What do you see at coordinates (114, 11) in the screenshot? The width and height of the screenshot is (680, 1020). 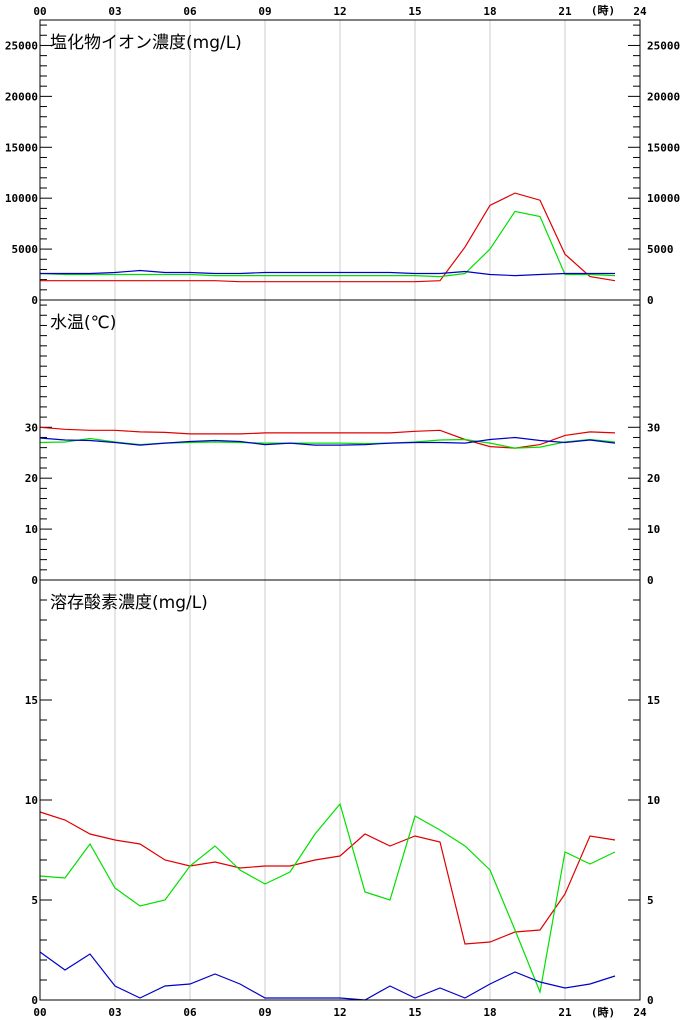 I see `x-tick-label-top: 03` at bounding box center [114, 11].